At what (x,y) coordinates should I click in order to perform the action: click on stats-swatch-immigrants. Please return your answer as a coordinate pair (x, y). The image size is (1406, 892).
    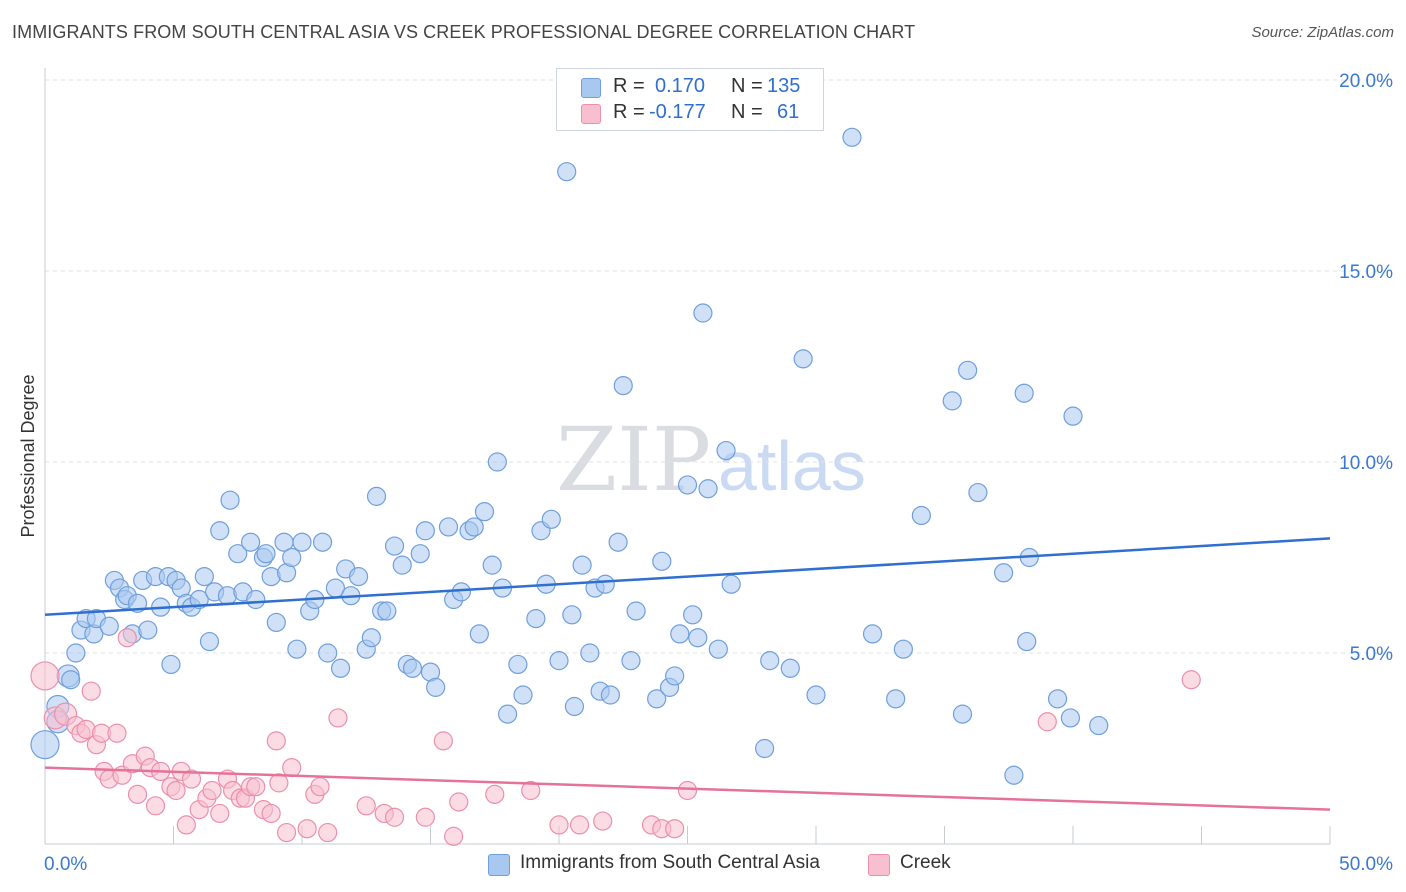
    Looking at the image, I should click on (591, 88).